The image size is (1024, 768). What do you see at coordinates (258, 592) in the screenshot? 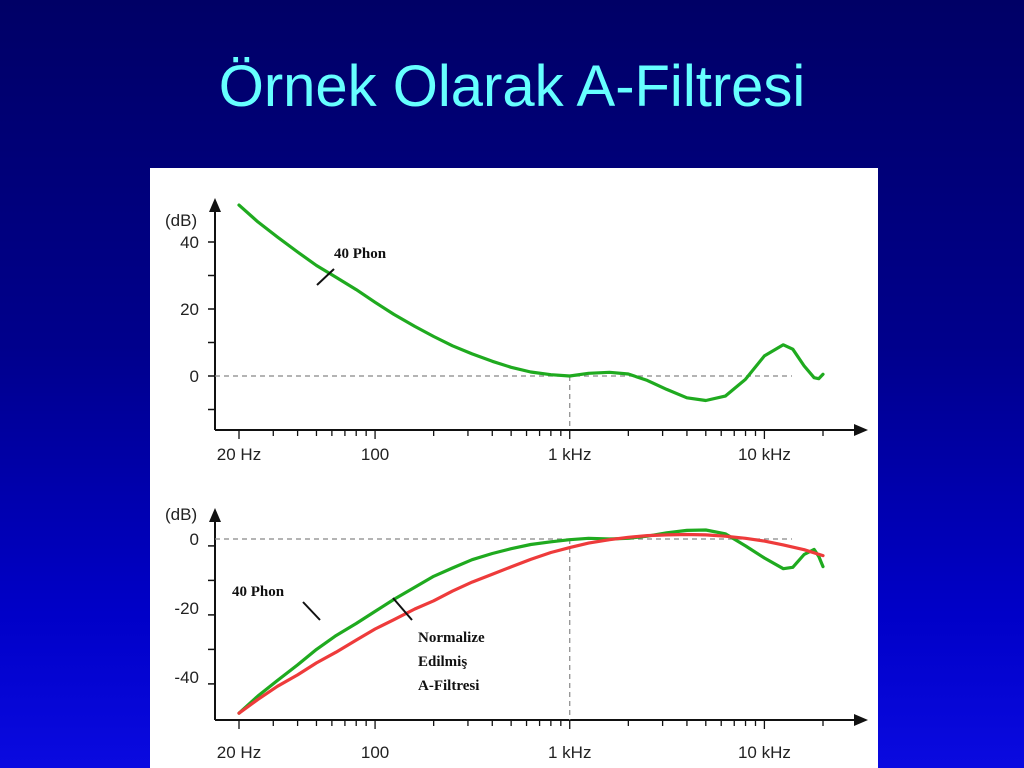
I see `chart2-annotation-40-phon: 40 Phon` at bounding box center [258, 592].